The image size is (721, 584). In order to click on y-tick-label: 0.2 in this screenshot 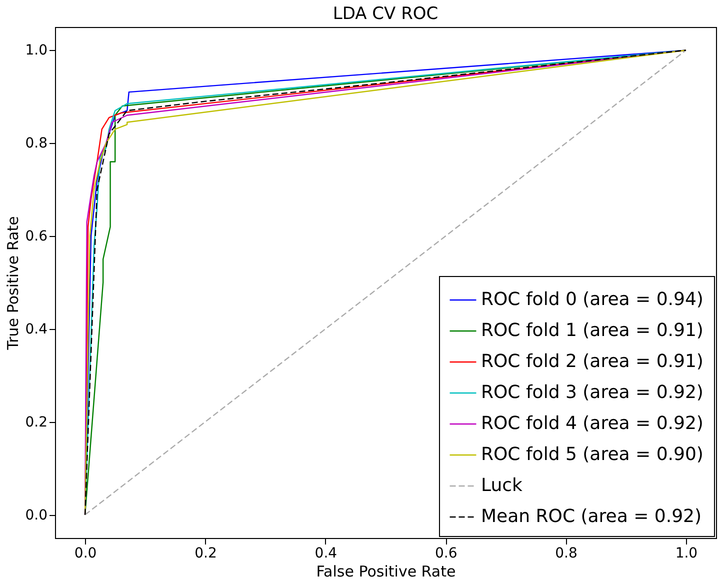, I will do `click(36, 422)`.